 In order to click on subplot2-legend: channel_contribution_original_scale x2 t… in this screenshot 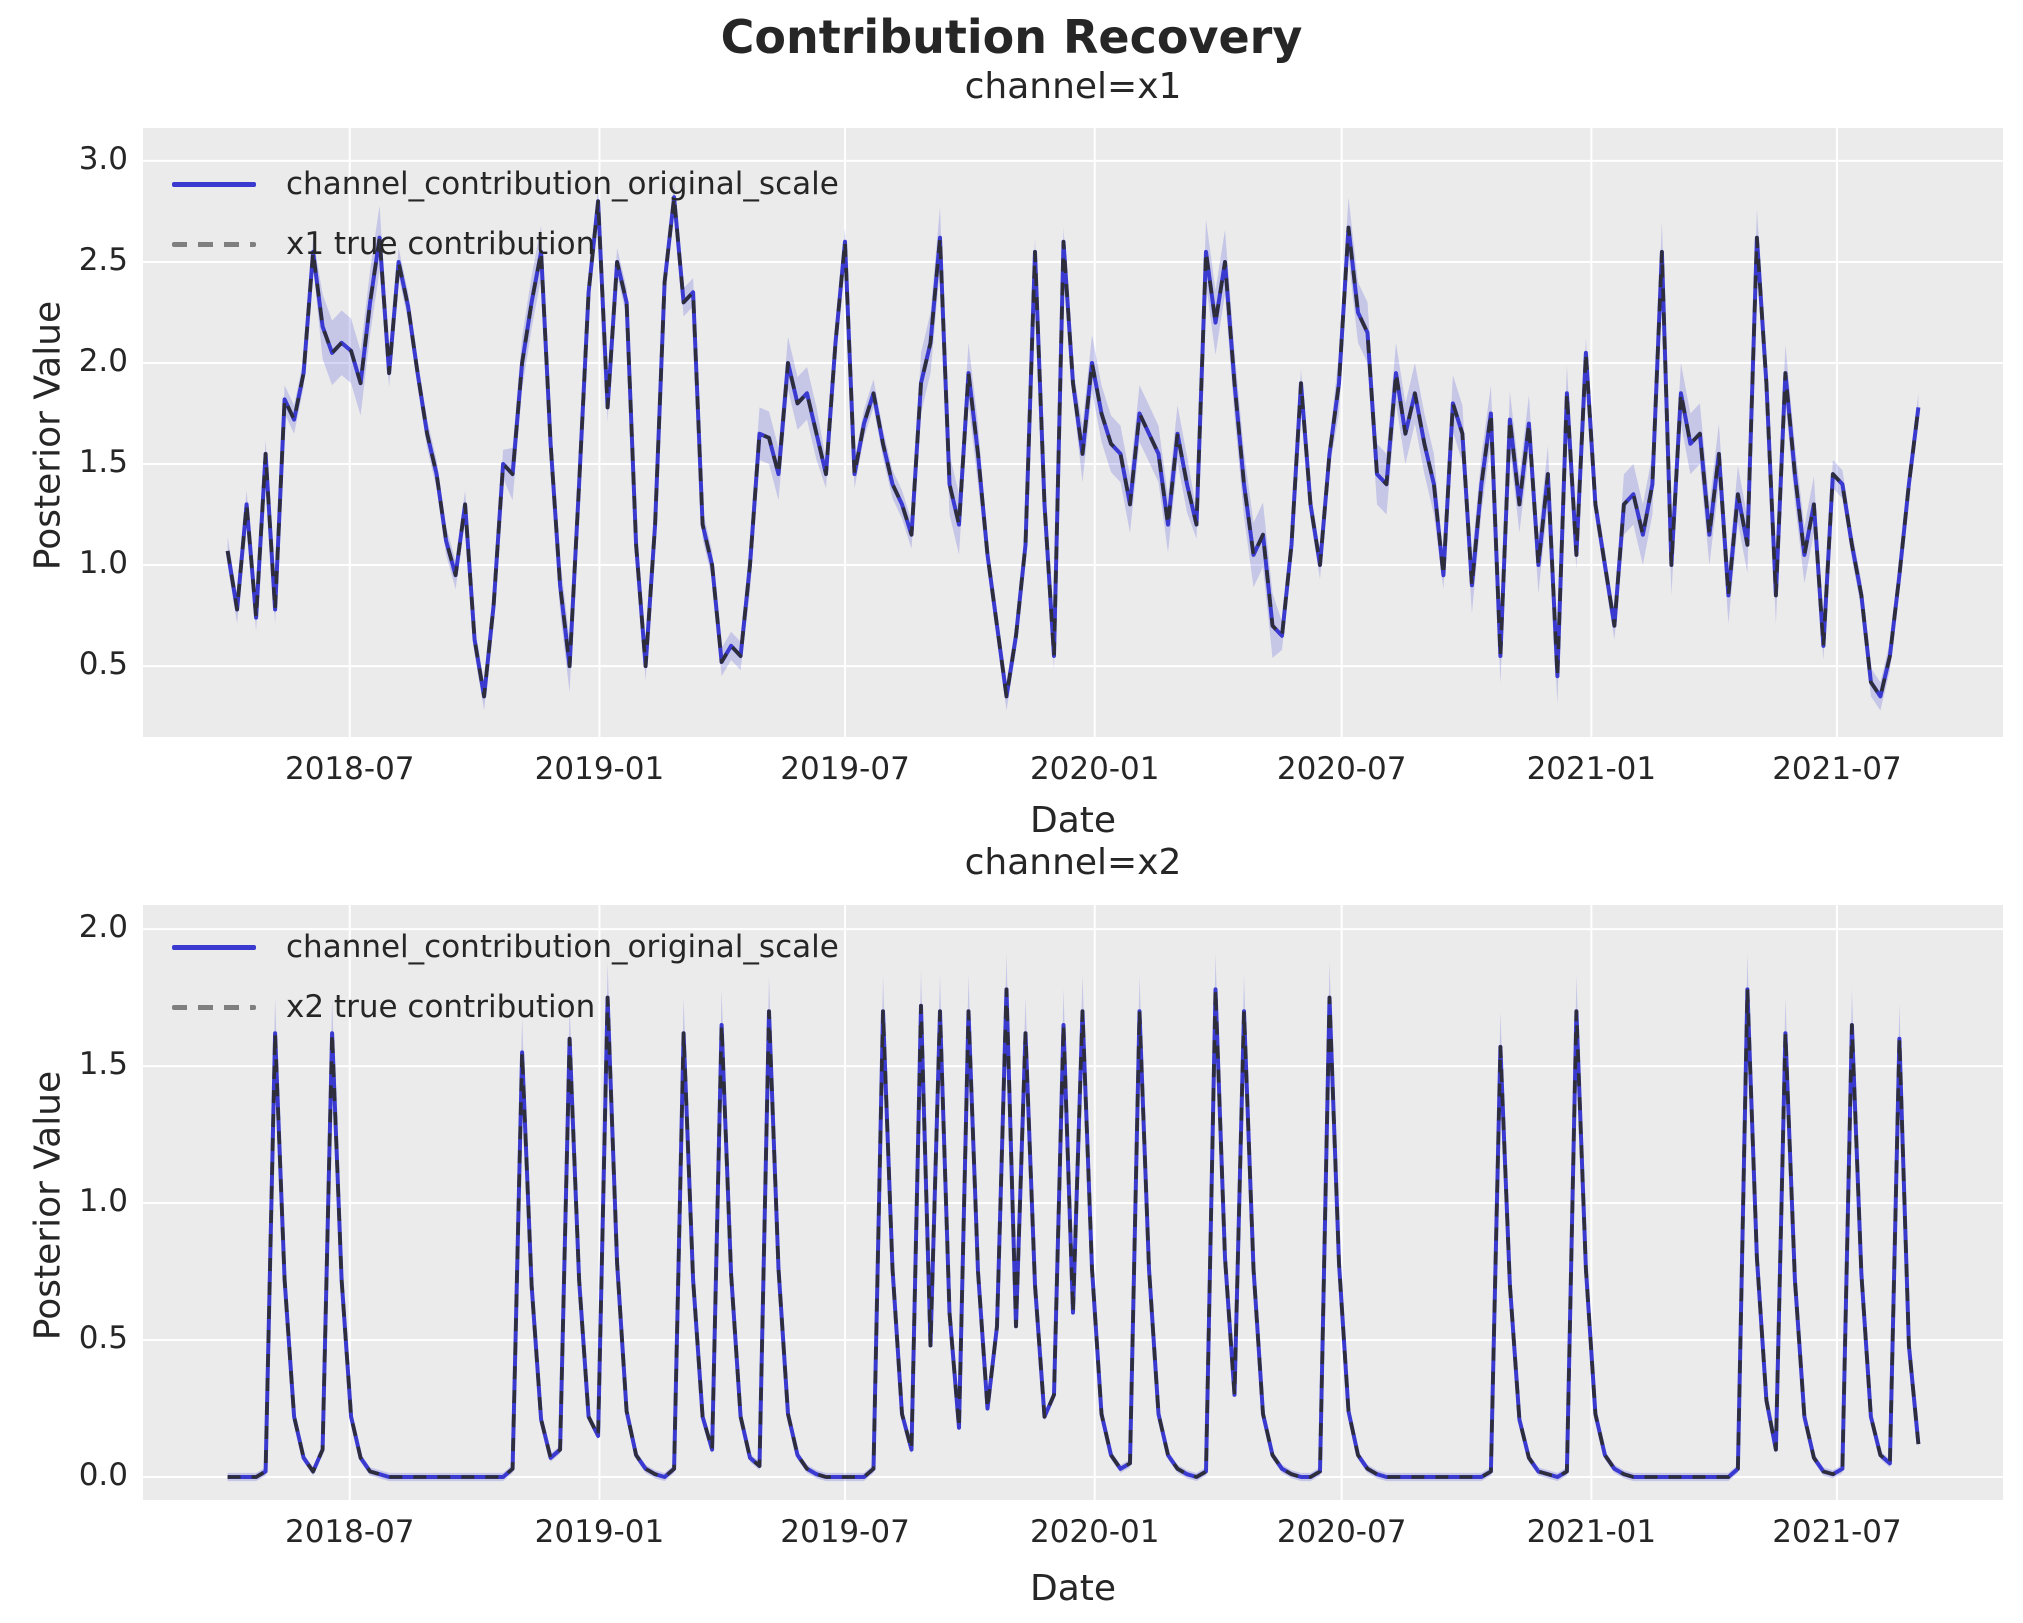, I will do `click(505, 977)`.